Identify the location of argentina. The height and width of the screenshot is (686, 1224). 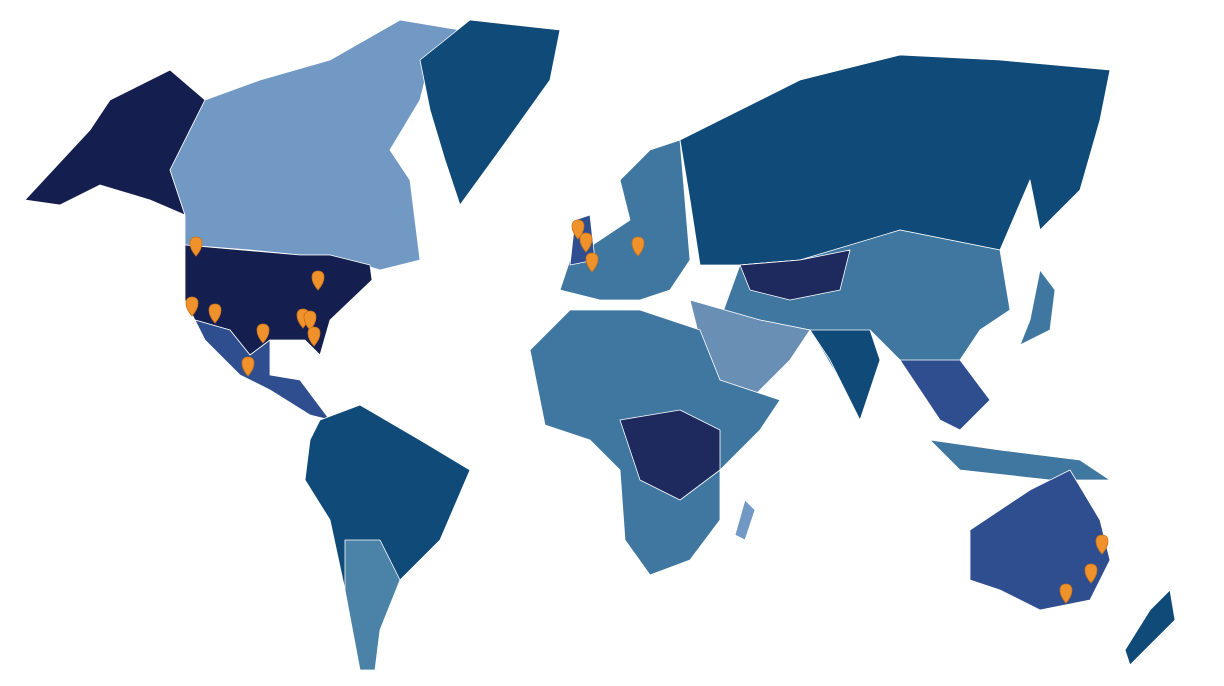
(372, 605).